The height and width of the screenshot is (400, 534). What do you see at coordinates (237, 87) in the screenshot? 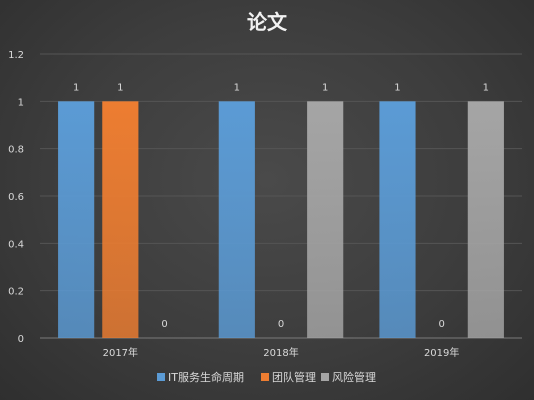
I see `data-label-IT服务生命周期-2018年: 1` at bounding box center [237, 87].